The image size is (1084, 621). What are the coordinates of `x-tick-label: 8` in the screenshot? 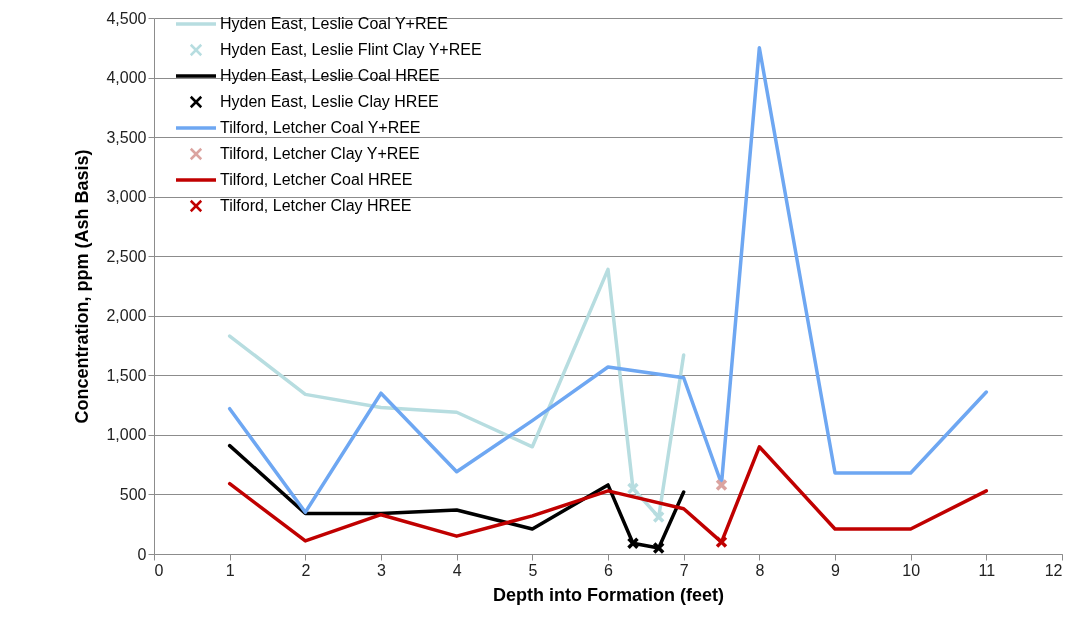 It's located at (760, 570).